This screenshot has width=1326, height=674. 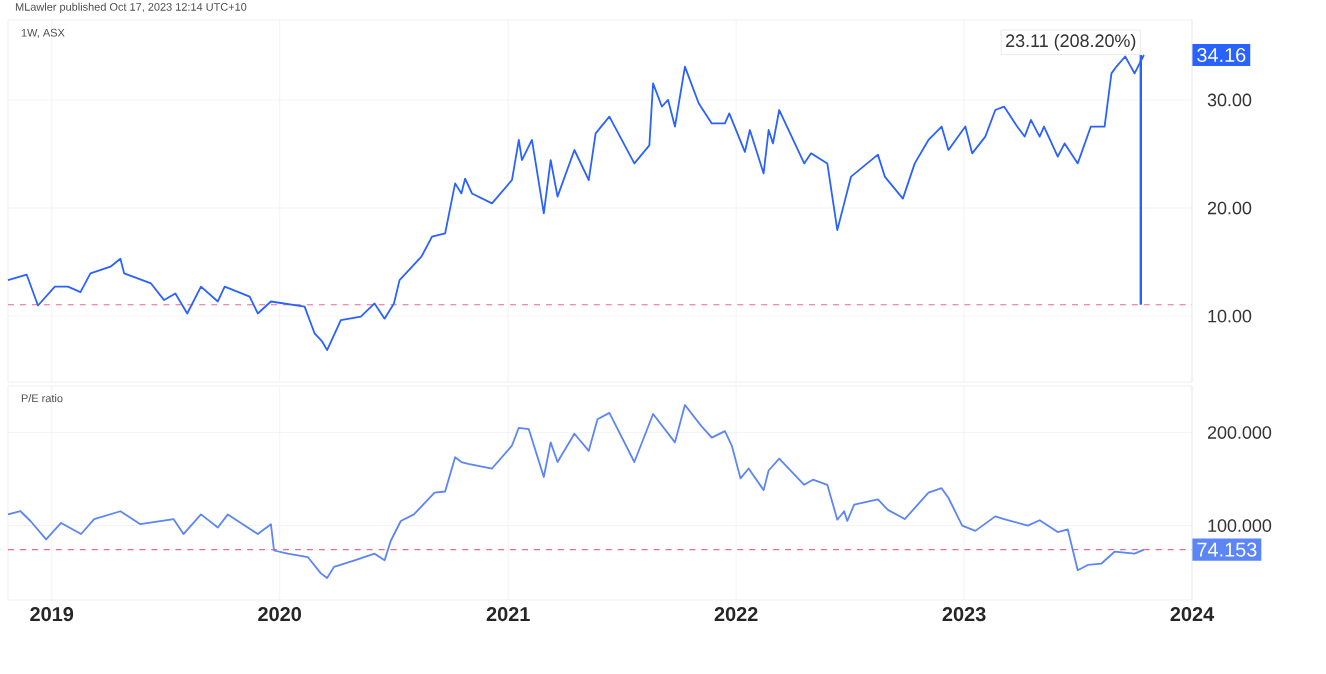 What do you see at coordinates (1192, 614) in the screenshot?
I see `x-tick-label: 2024` at bounding box center [1192, 614].